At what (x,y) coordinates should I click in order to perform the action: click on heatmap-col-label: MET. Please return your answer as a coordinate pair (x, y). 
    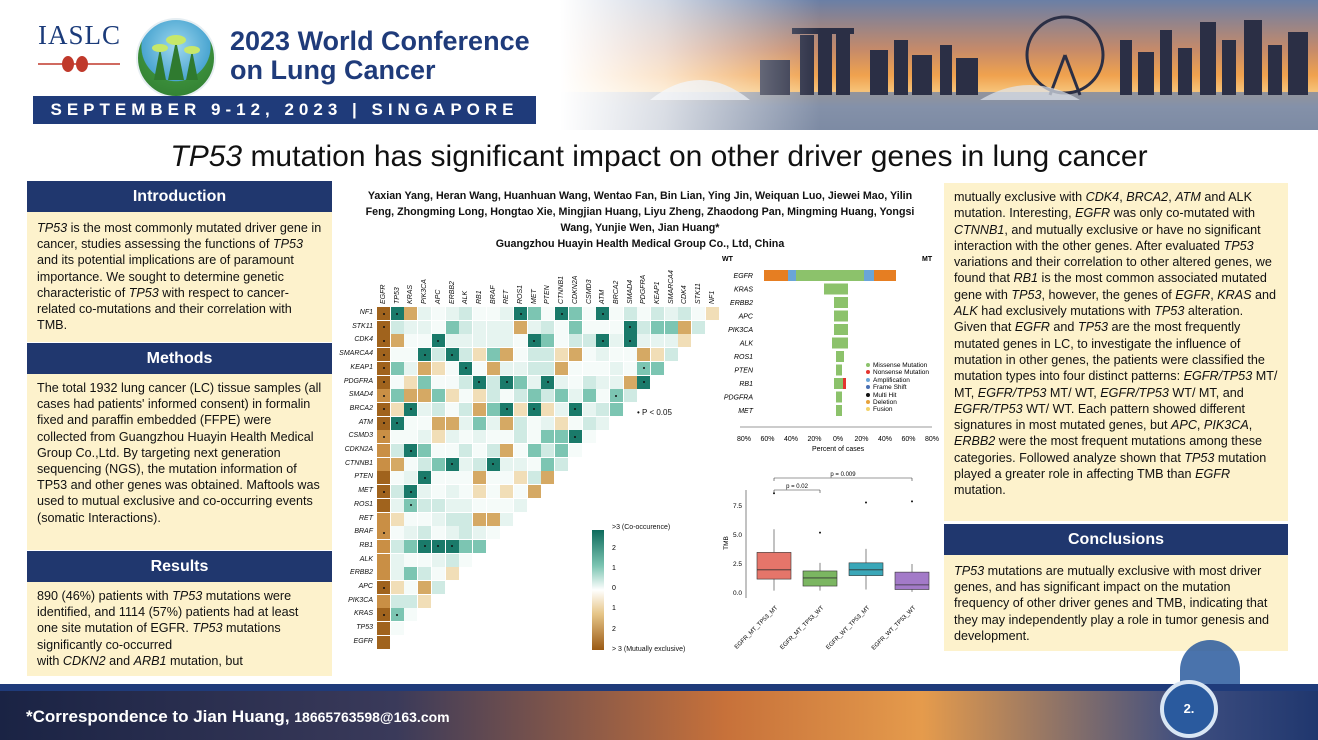
    Looking at the image, I should click on (534, 296).